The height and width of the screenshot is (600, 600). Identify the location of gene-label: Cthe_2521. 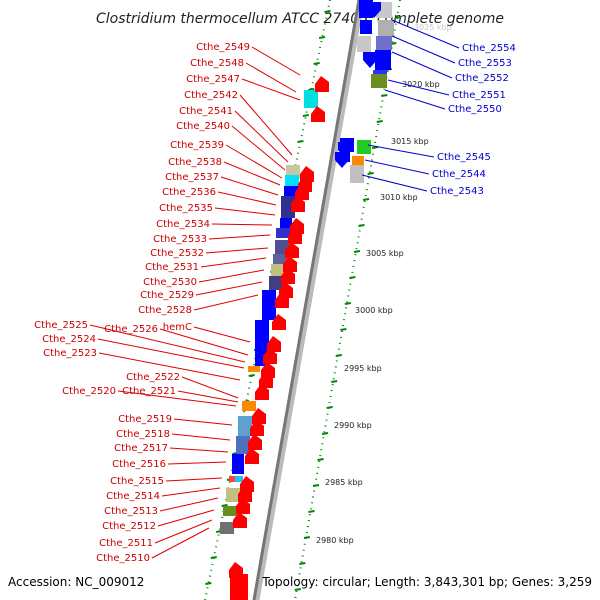
(149, 391).